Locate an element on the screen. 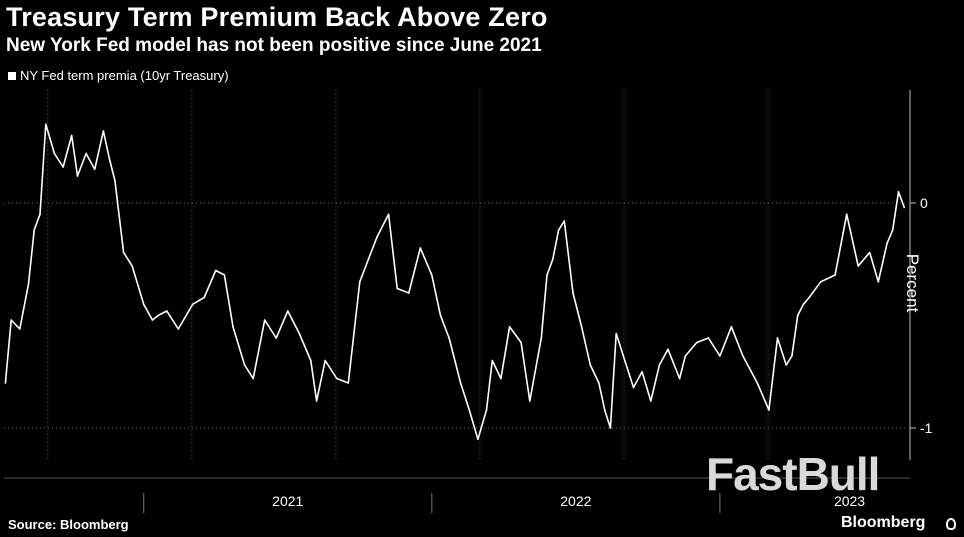 Image resolution: width=964 pixels, height=537 pixels. source-note: Source: Bloomberg is located at coordinates (68, 524).